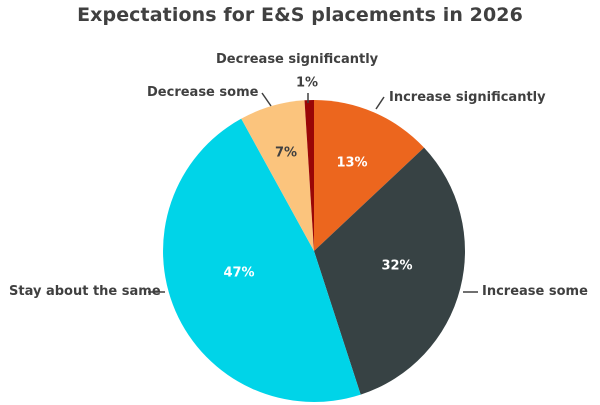  What do you see at coordinates (369, 175) in the screenshot?
I see `pie-slice-increase-significantly` at bounding box center [369, 175].